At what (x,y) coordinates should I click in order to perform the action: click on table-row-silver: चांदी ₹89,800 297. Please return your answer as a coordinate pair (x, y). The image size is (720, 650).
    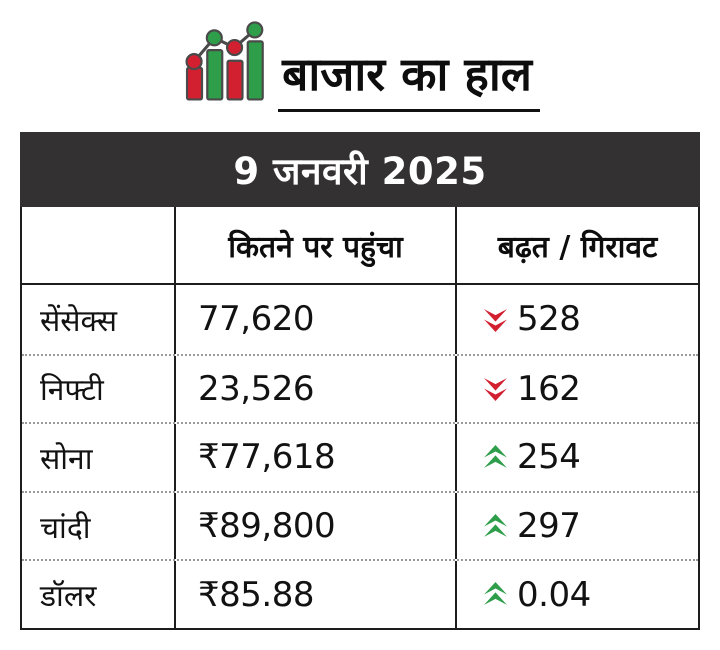
    Looking at the image, I should click on (360, 525).